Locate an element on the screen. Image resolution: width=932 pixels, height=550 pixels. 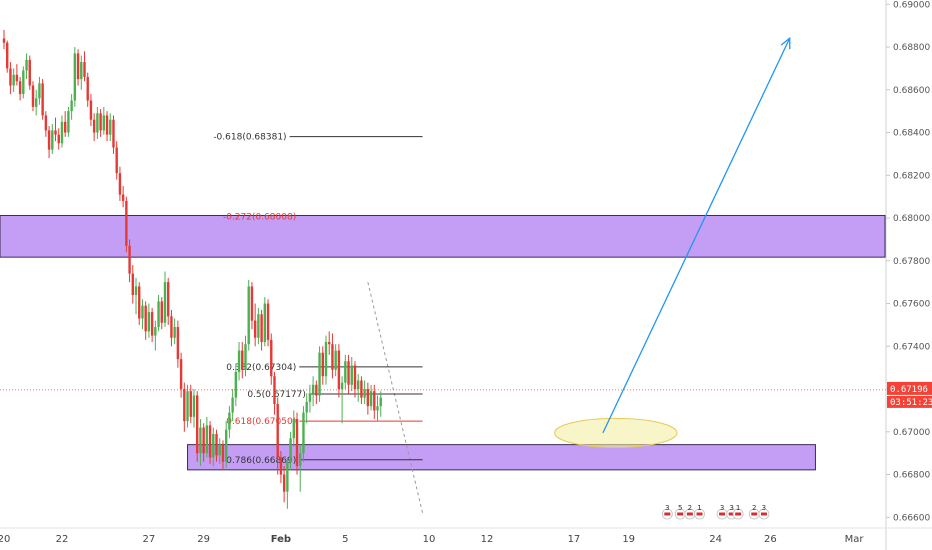
target-ellipse is located at coordinates (616, 432).